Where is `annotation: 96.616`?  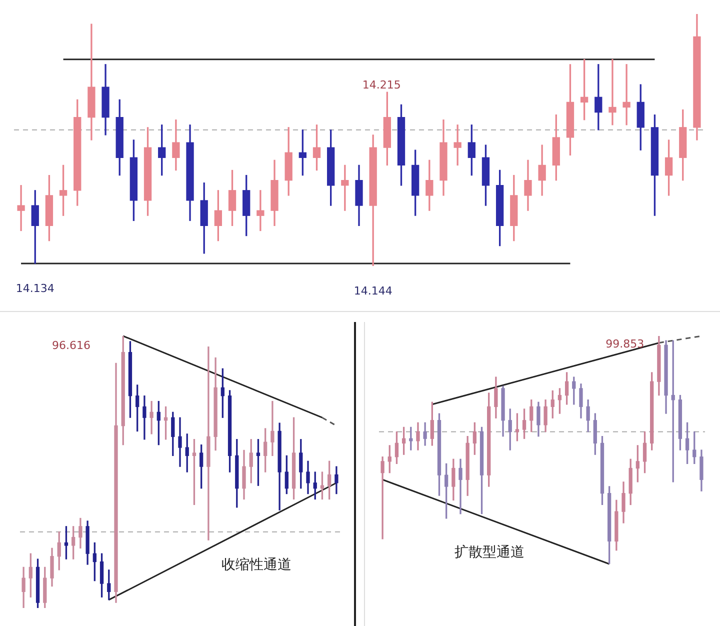
annotation: 96.616 is located at coordinates (71, 345).